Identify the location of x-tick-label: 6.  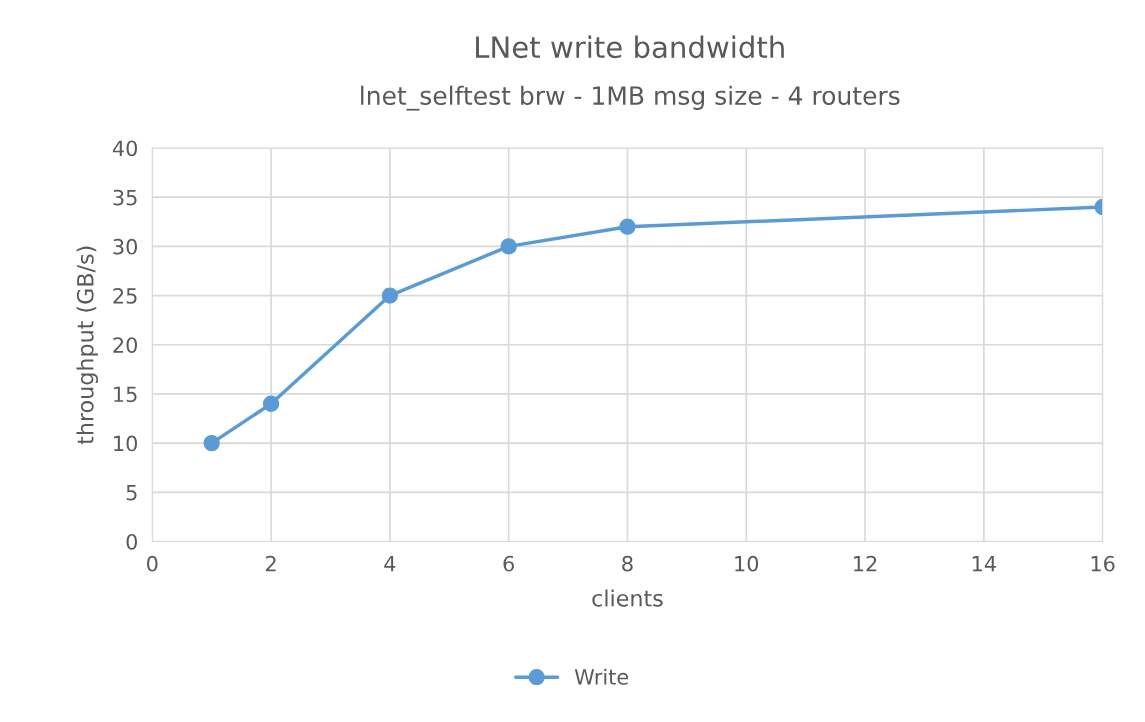
(508, 563).